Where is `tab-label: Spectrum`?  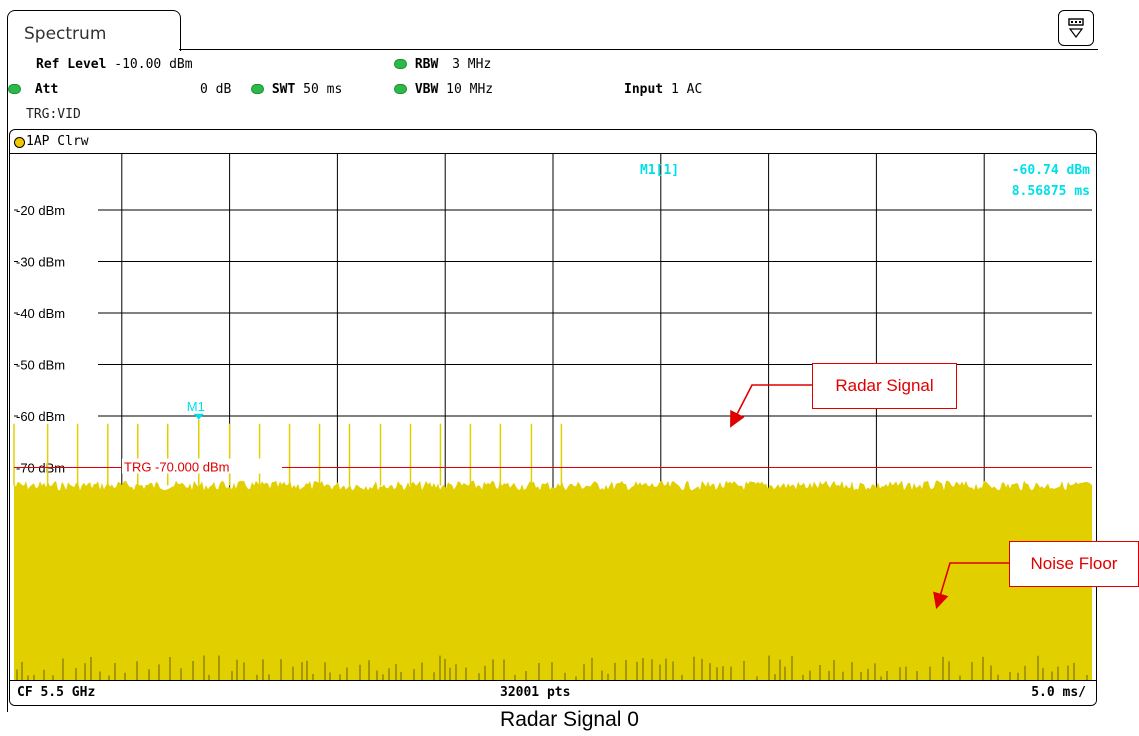
tab-label: Spectrum is located at coordinates (65, 34).